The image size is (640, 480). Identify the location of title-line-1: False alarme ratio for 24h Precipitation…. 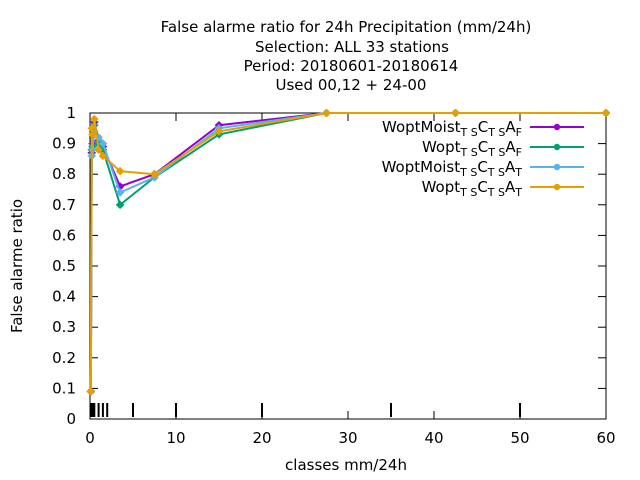
(346, 27).